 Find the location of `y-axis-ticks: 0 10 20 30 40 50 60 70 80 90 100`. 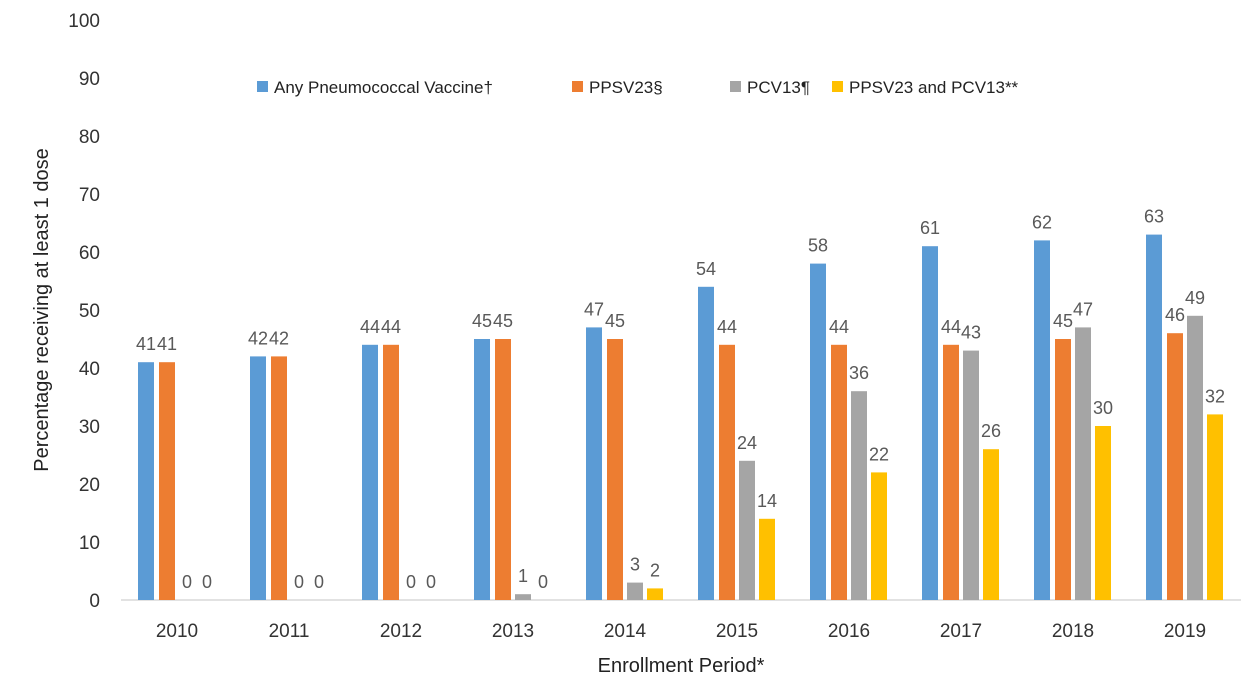

y-axis-ticks: 0 10 20 30 40 50 60 70 80 90 100 is located at coordinates (84, 311).